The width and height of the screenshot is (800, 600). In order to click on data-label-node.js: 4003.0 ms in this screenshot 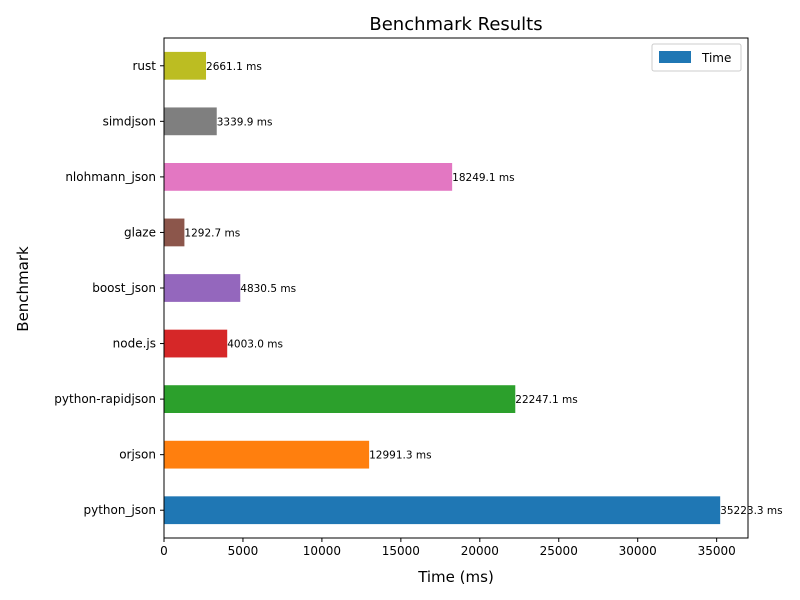, I will do `click(255, 345)`.